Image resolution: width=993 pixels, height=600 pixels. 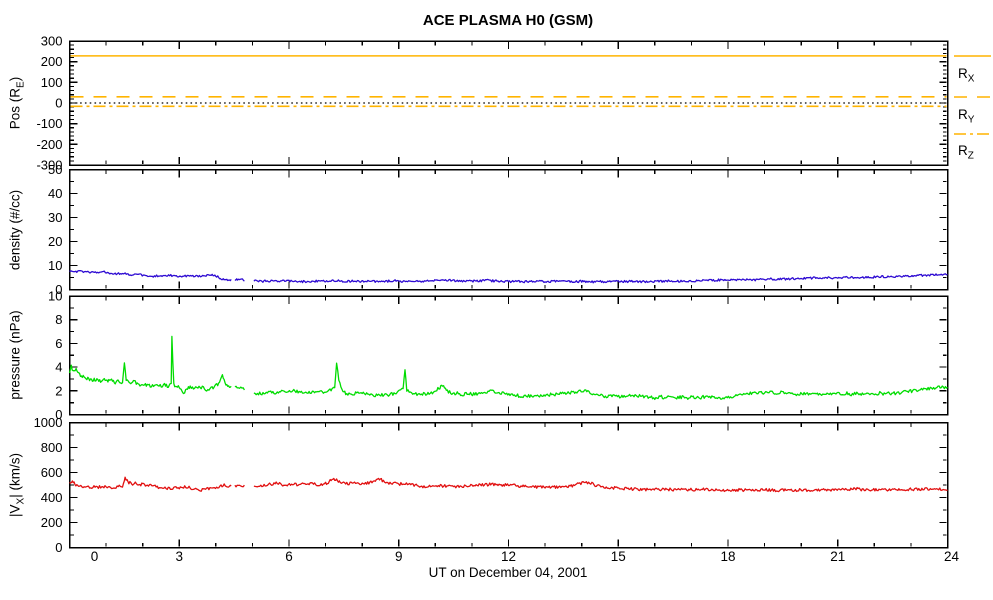 What do you see at coordinates (15, 229) in the screenshot?
I see `y-axis-label-density: density (#/cc)` at bounding box center [15, 229].